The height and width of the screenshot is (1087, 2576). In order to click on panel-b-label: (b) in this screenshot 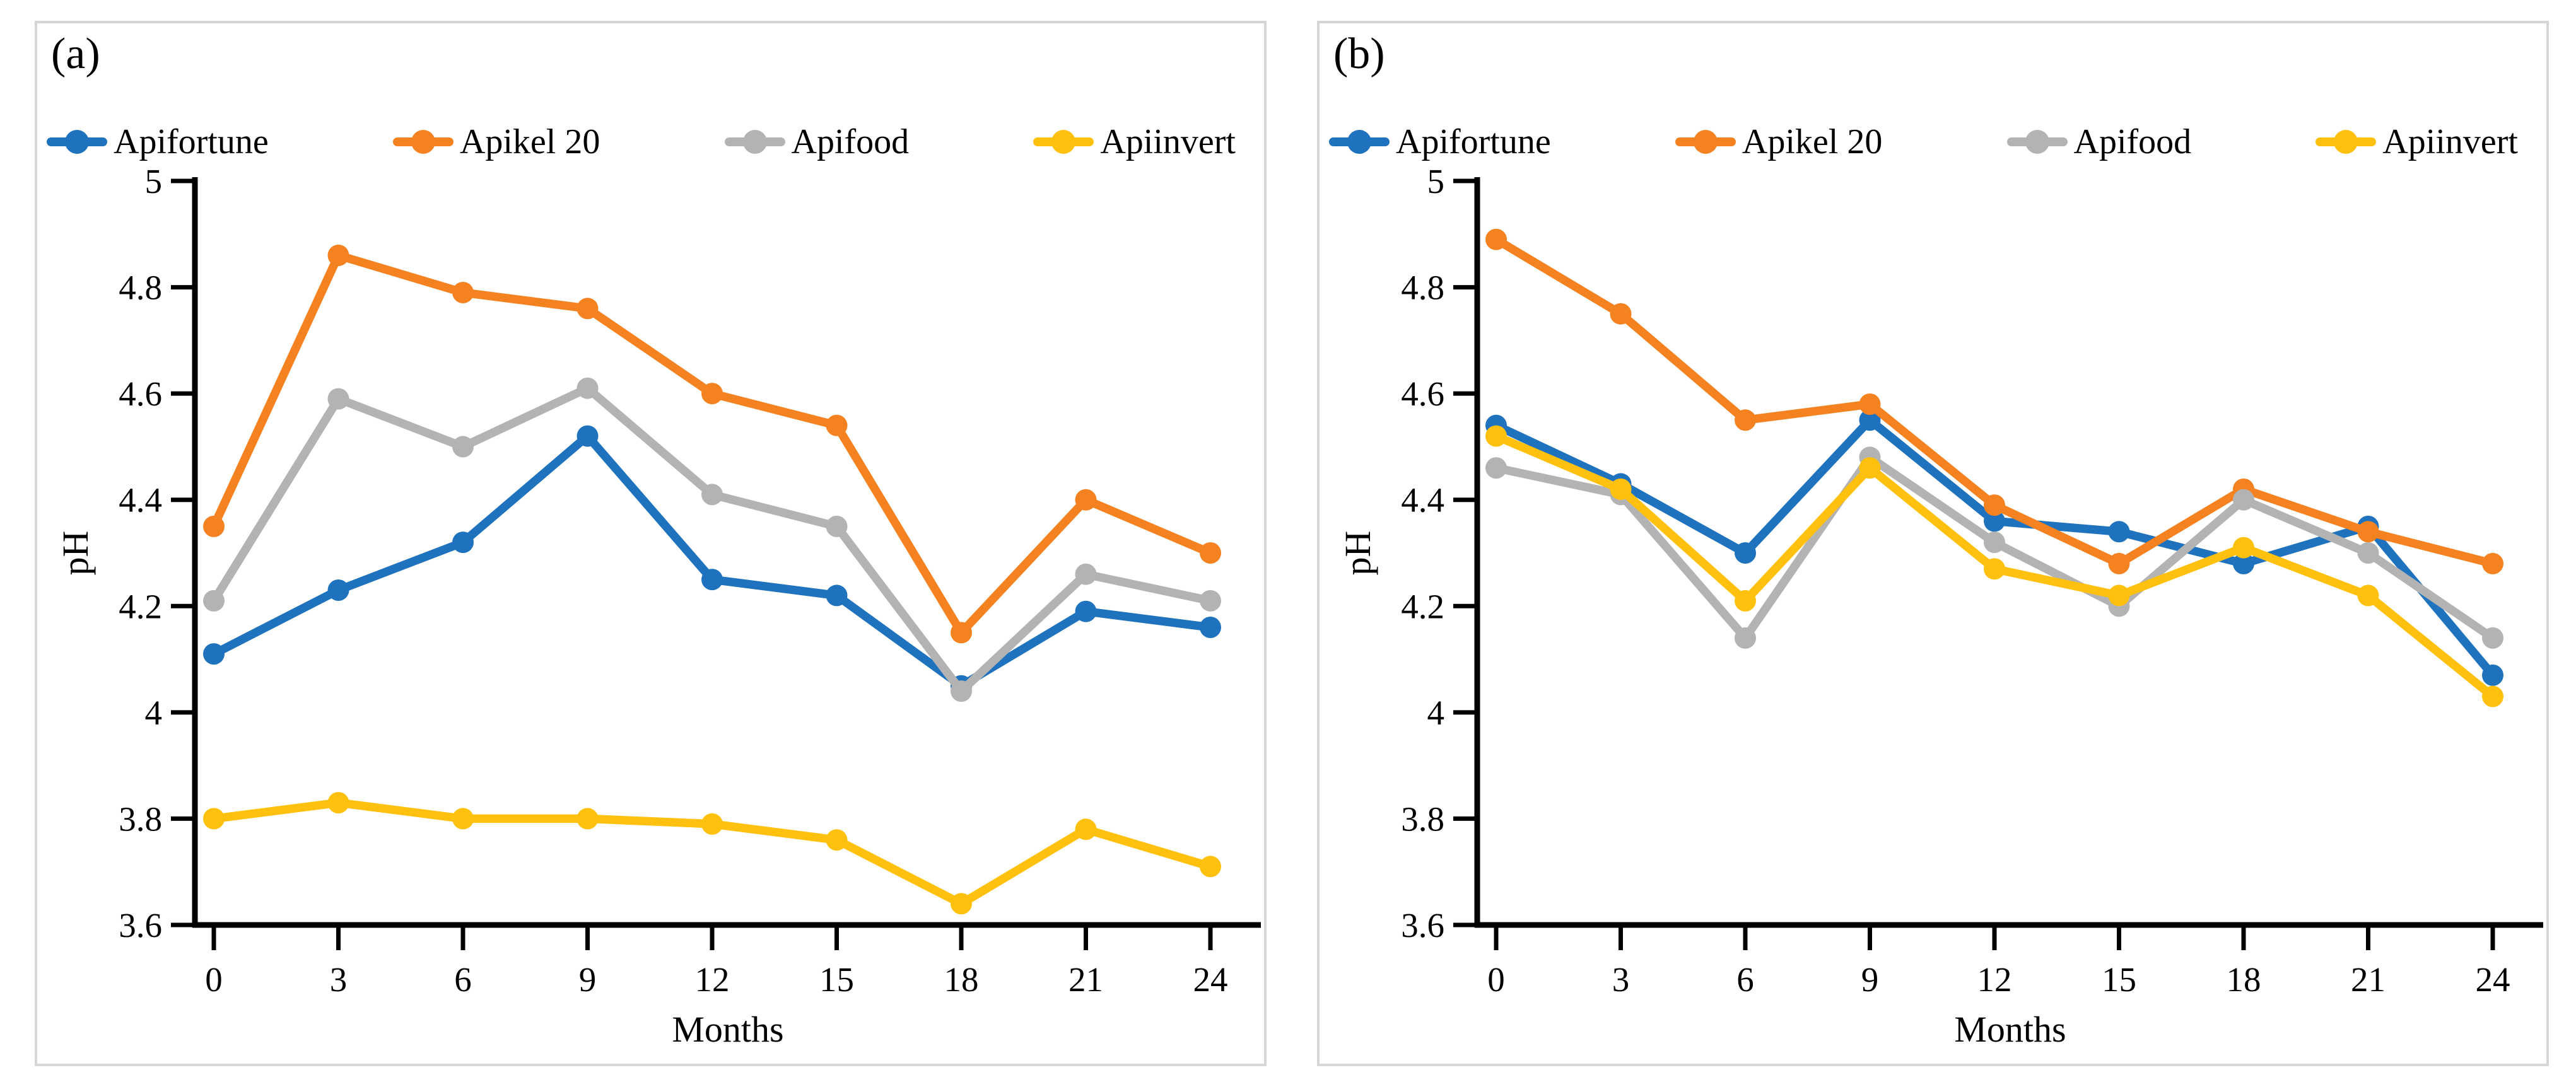, I will do `click(1359, 54)`.